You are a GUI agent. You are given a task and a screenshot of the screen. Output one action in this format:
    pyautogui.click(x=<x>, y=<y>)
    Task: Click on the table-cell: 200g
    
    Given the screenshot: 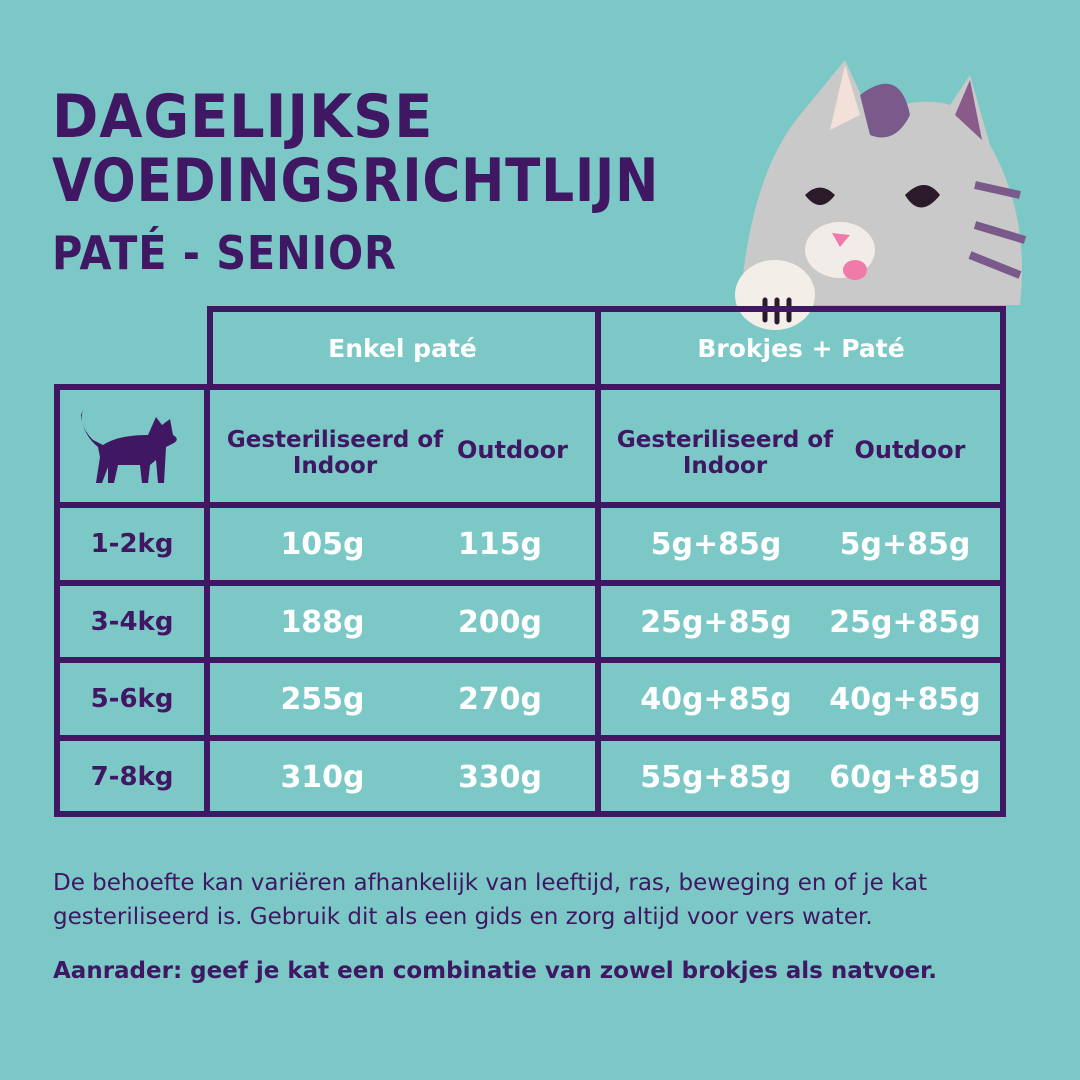 What is the action you would take?
    pyautogui.click(x=500, y=622)
    